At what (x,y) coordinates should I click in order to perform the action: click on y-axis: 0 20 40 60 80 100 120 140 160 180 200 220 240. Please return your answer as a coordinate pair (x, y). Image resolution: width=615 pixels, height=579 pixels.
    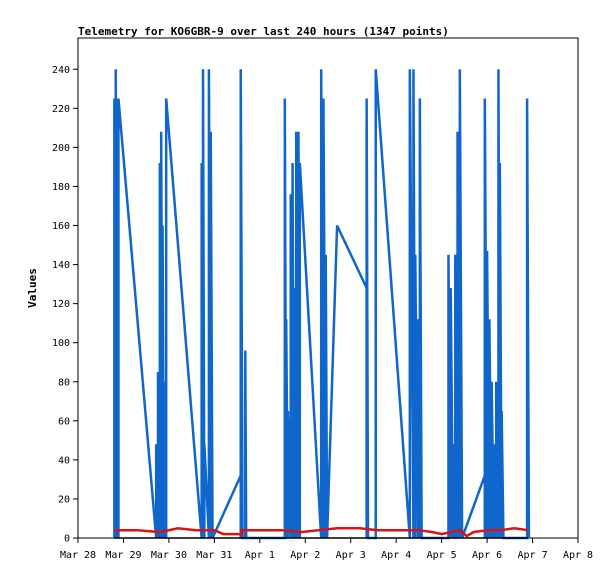
    Looking at the image, I should click on (65, 305).